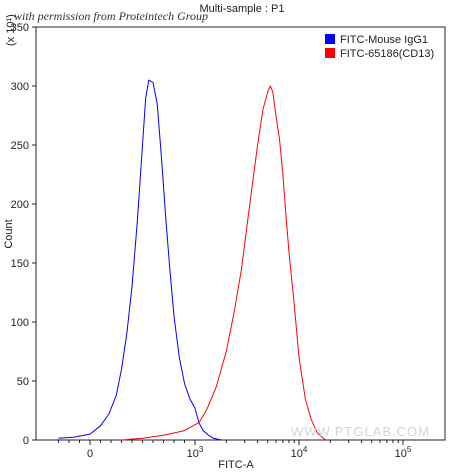  Describe the element at coordinates (330, 39) in the screenshot. I see `legend-swatch-mouse-igg1` at that location.